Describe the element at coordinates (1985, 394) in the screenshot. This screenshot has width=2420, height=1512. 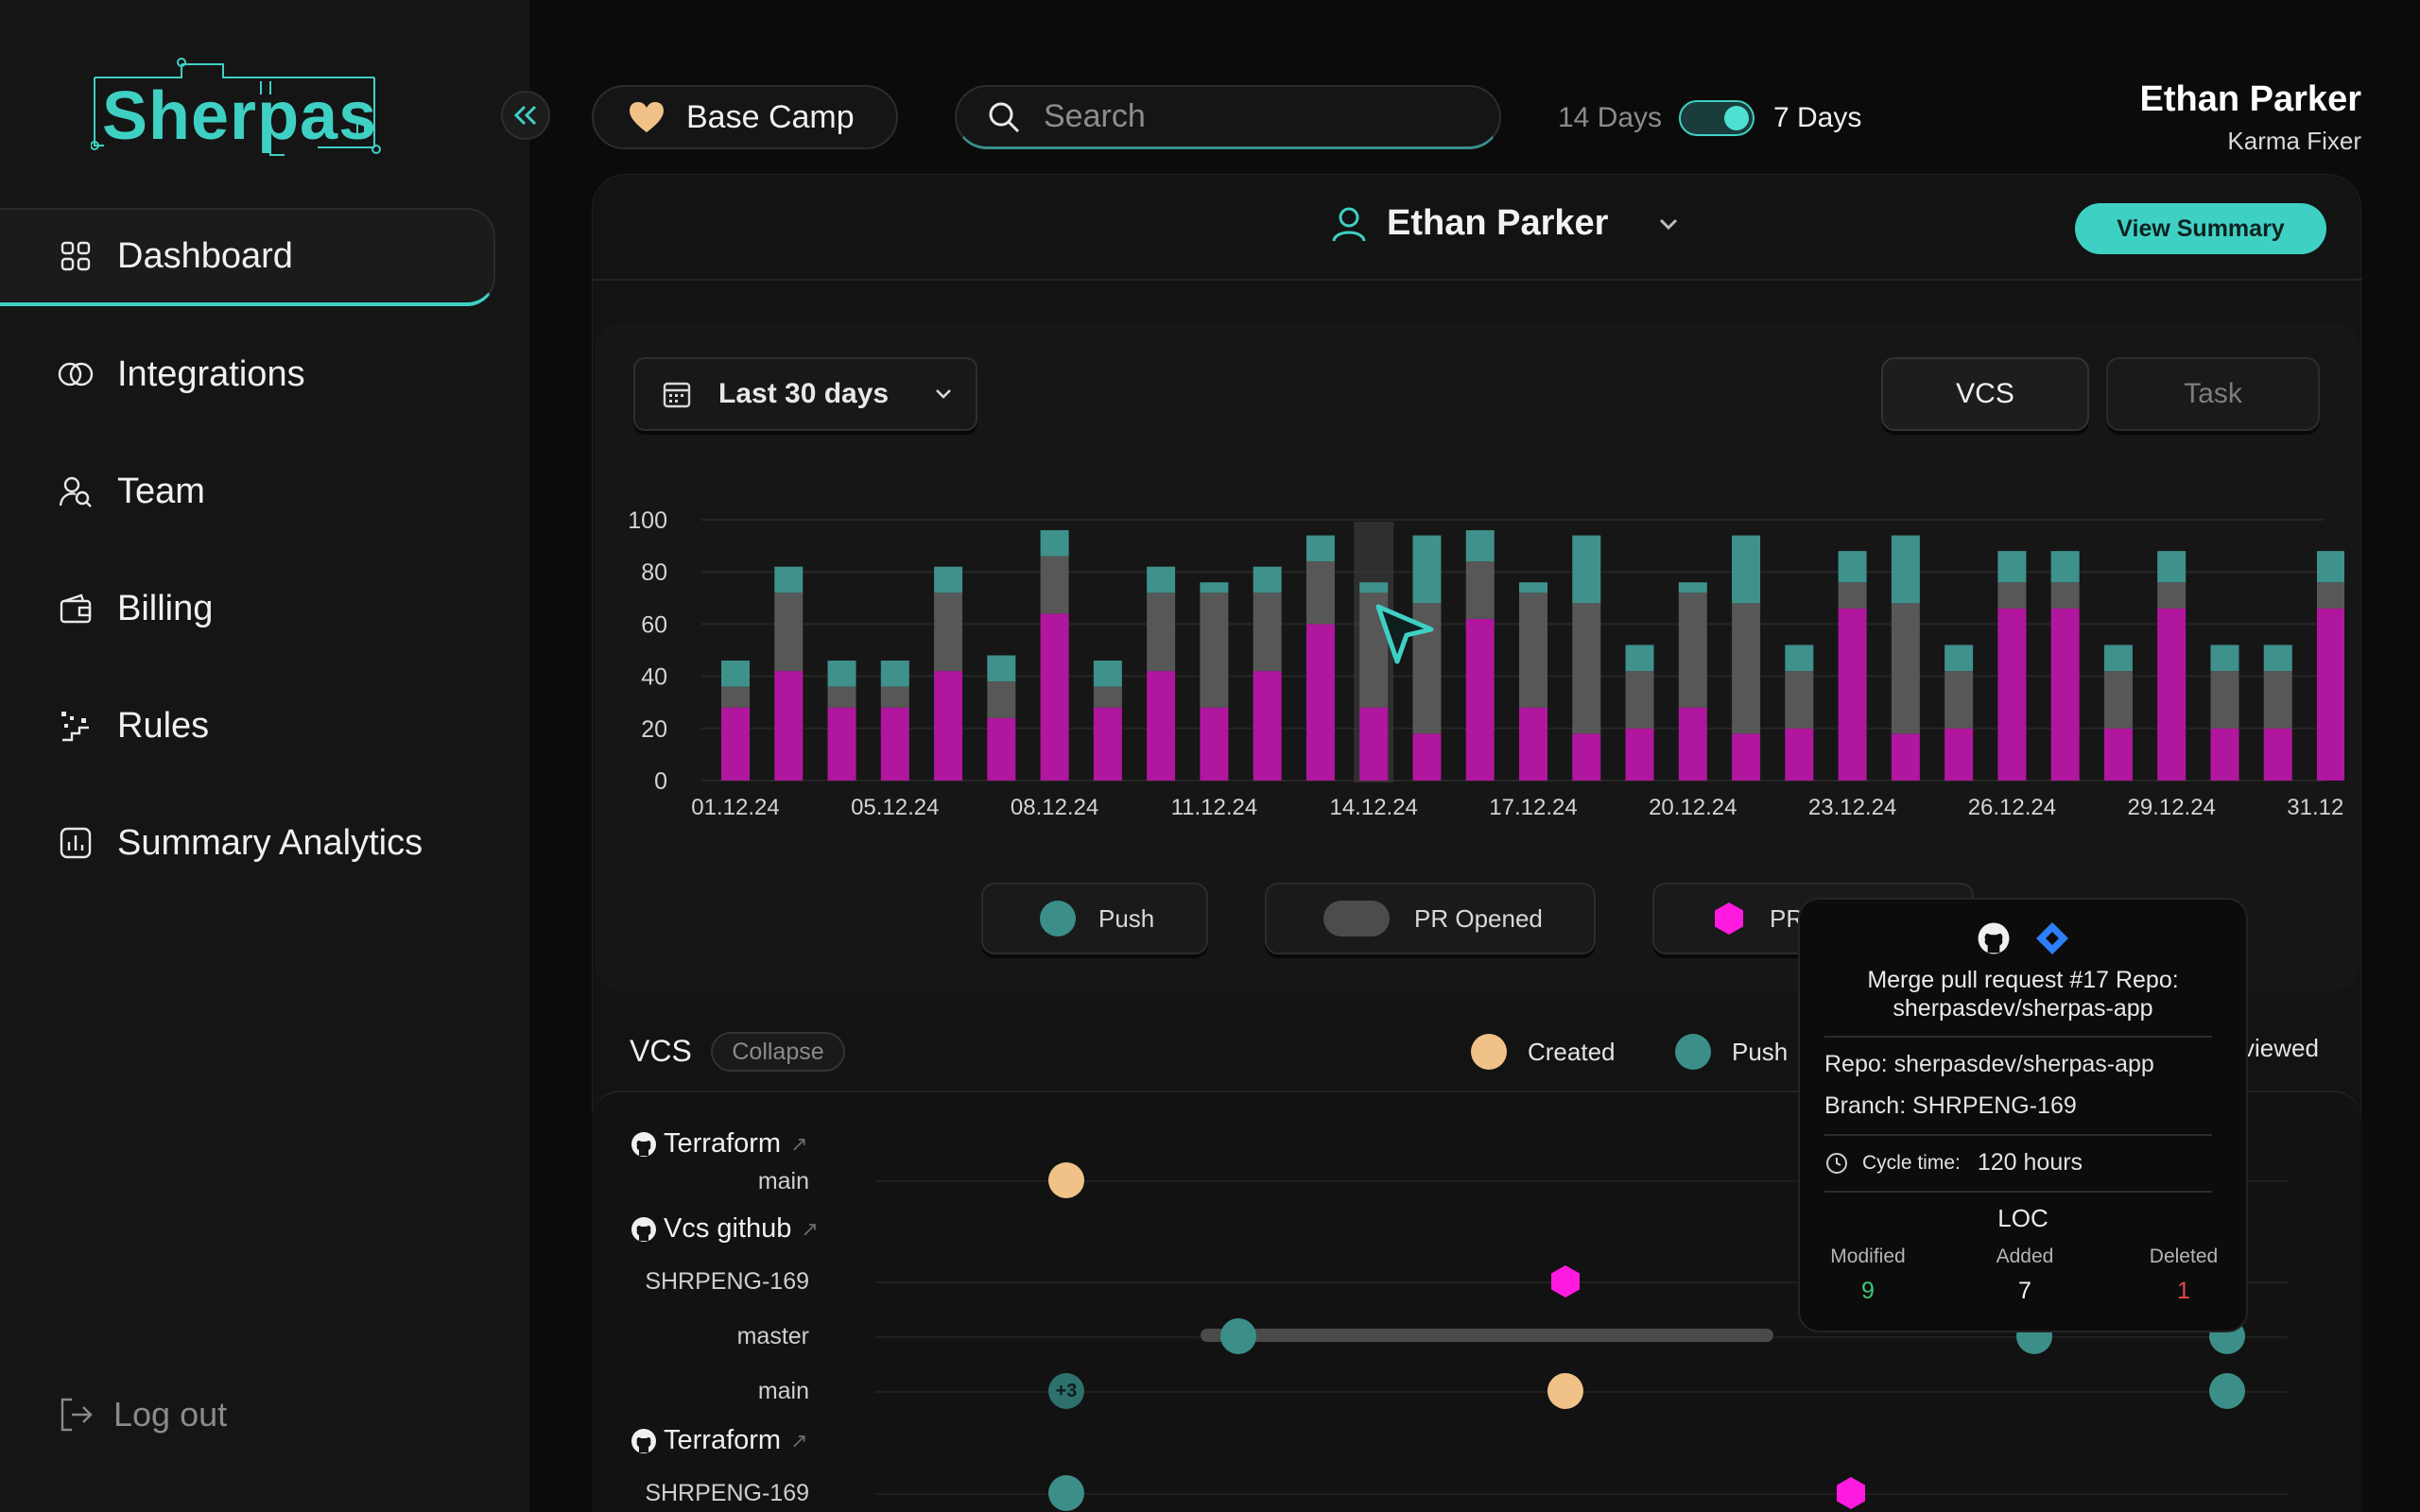
I see `tab-vcs: VCS` at that location.